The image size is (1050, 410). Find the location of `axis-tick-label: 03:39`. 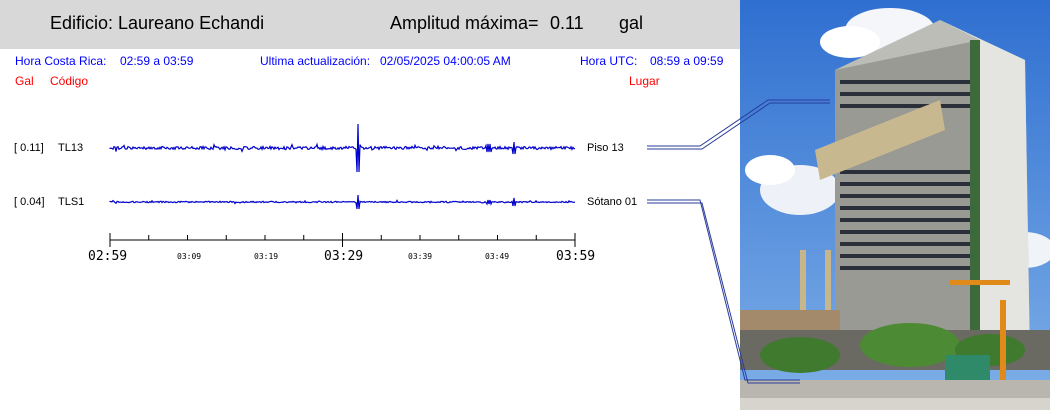

axis-tick-label: 03:39 is located at coordinates (420, 256).